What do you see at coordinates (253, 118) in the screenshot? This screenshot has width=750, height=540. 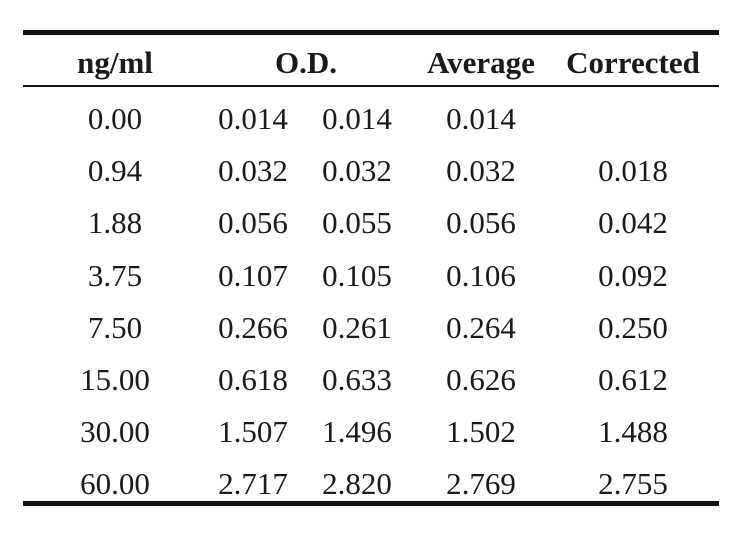 I see `cell-od-1: 0.014` at bounding box center [253, 118].